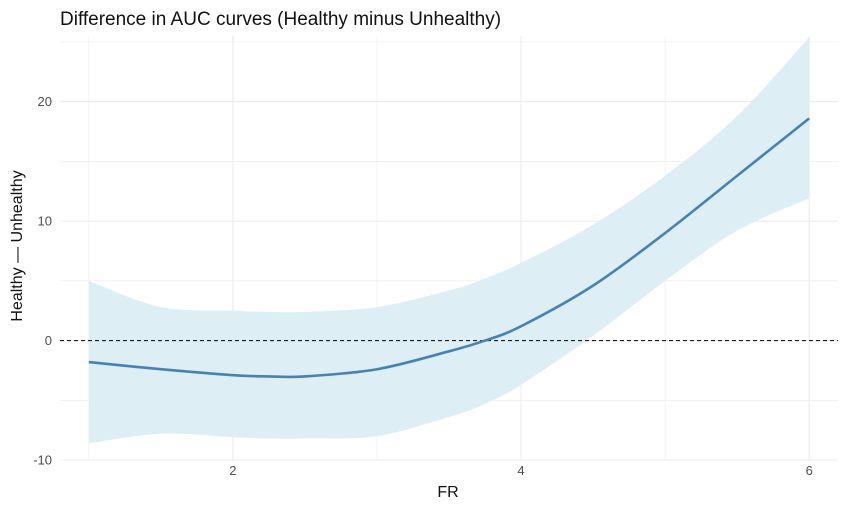  What do you see at coordinates (447, 492) in the screenshot?
I see `x-axis-title: FR` at bounding box center [447, 492].